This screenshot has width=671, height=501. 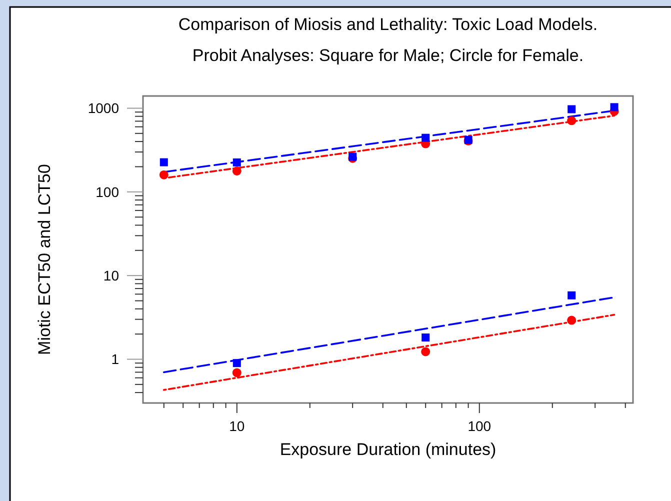 What do you see at coordinates (111, 276) in the screenshot?
I see `y-tick-label: 10` at bounding box center [111, 276].